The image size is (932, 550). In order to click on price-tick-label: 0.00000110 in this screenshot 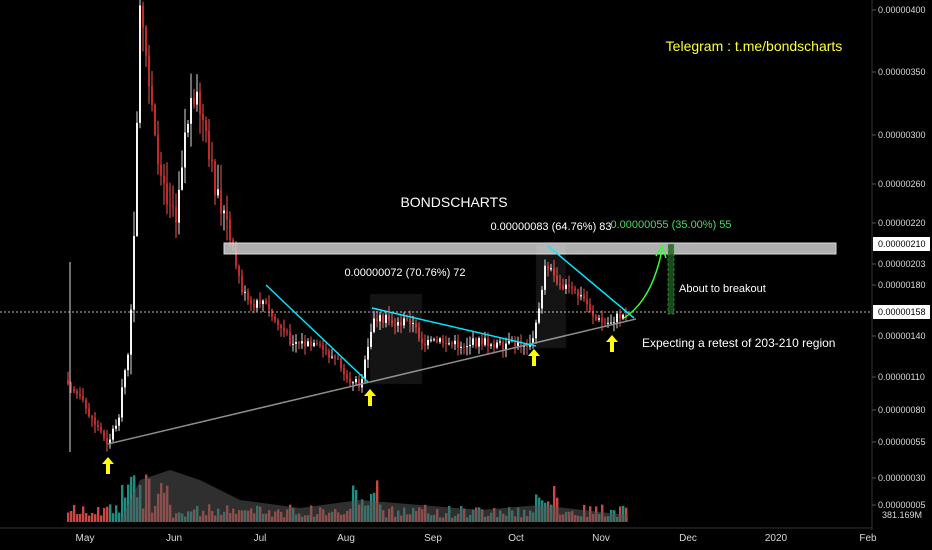, I will do `click(901, 377)`.